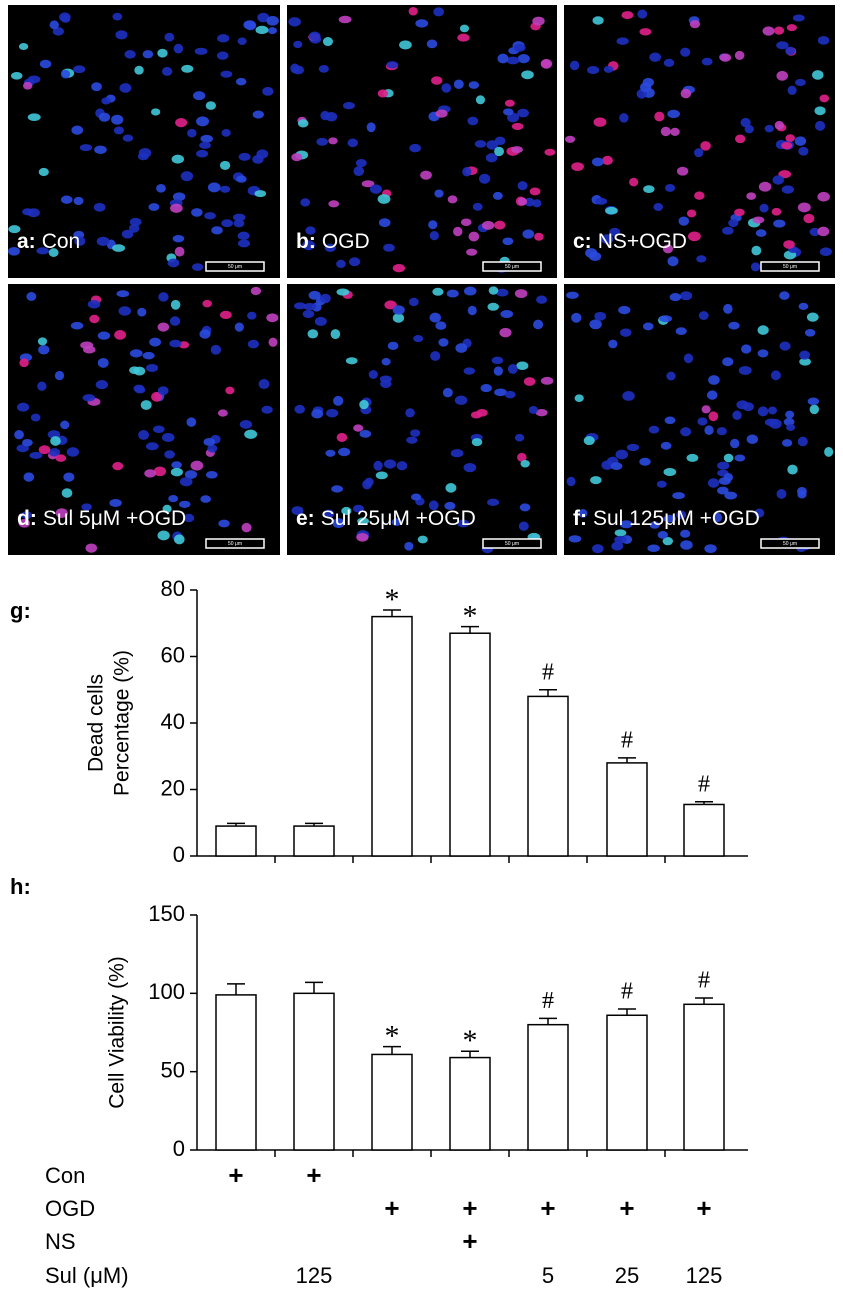 The height and width of the screenshot is (1300, 843). Describe the element at coordinates (305, 518) in the screenshot. I see `panel-letter: e:` at that location.